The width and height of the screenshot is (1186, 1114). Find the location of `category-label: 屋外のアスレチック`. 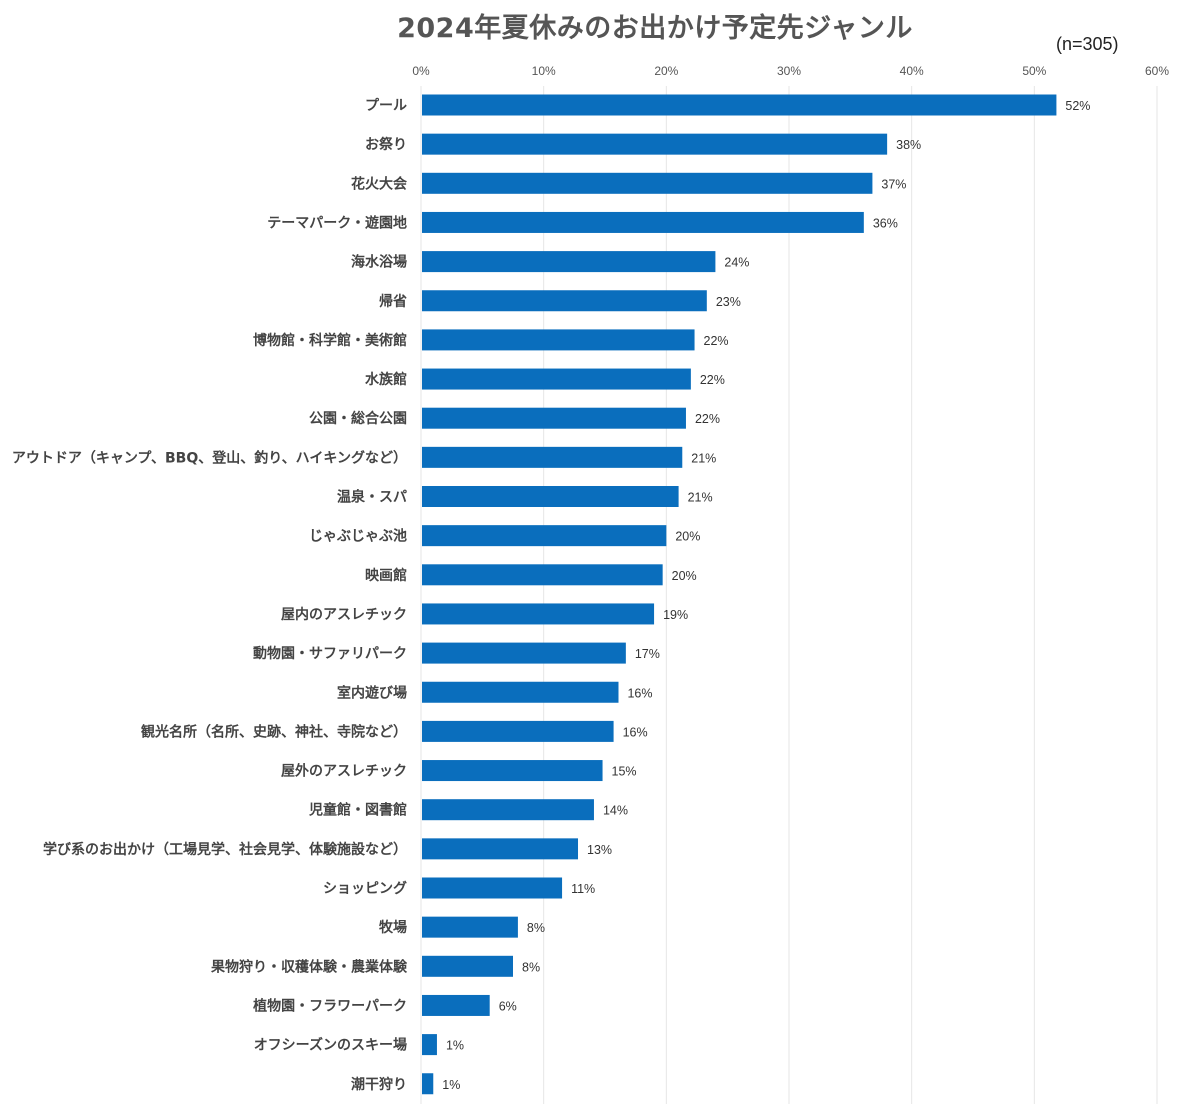

category-label: 屋外のアスレチック is located at coordinates (344, 771).